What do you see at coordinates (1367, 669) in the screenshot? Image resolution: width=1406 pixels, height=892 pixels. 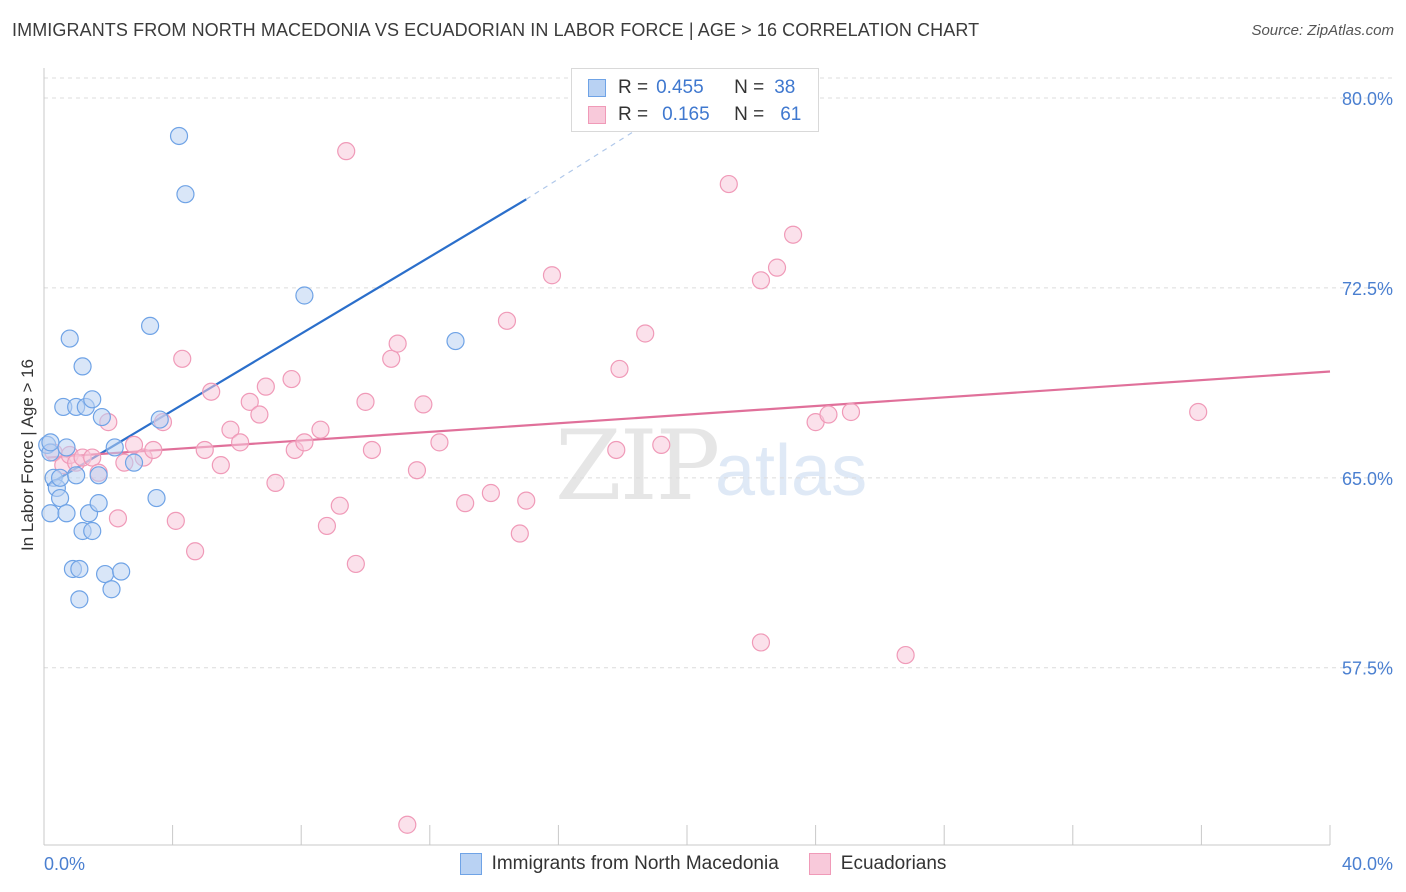 I see `y-tick-label: 57.5%` at bounding box center [1367, 669].